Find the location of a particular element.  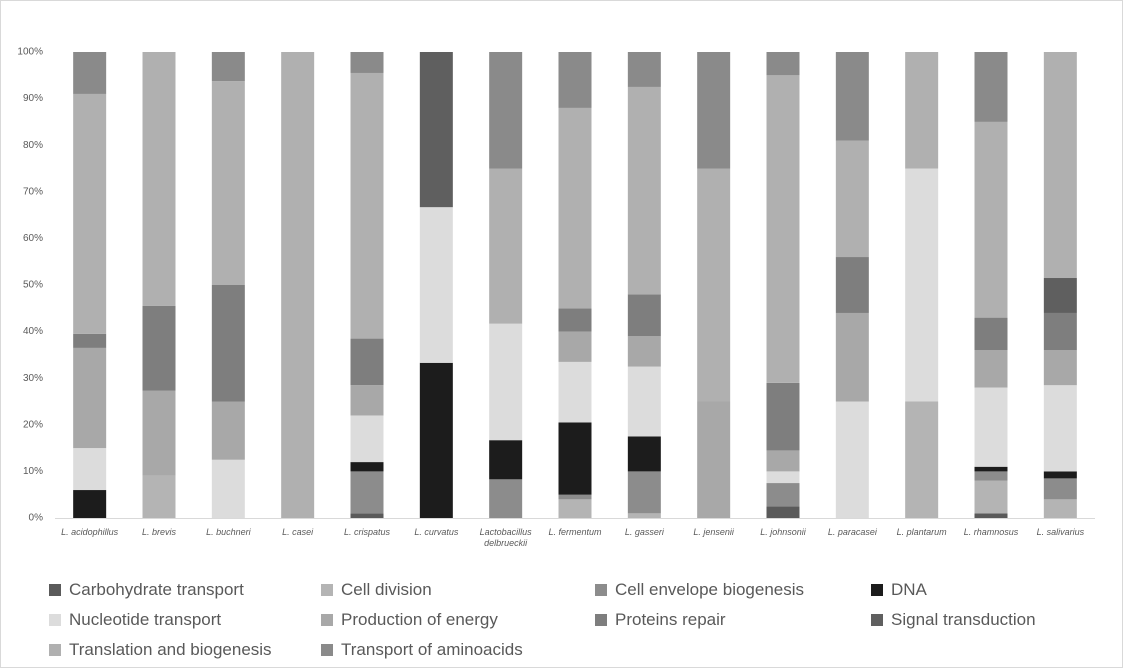

legend-label: Nucleotide transport is located at coordinates (145, 619).